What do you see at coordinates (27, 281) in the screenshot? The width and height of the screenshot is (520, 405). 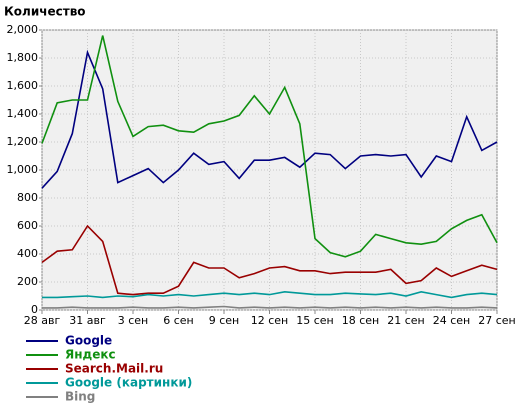 I see `y-tick-label: 200` at bounding box center [27, 281].